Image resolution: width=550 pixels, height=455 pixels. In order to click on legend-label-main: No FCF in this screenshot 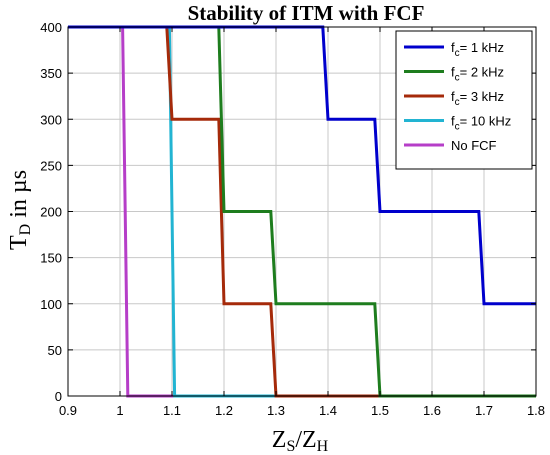, I will do `click(474, 145)`.